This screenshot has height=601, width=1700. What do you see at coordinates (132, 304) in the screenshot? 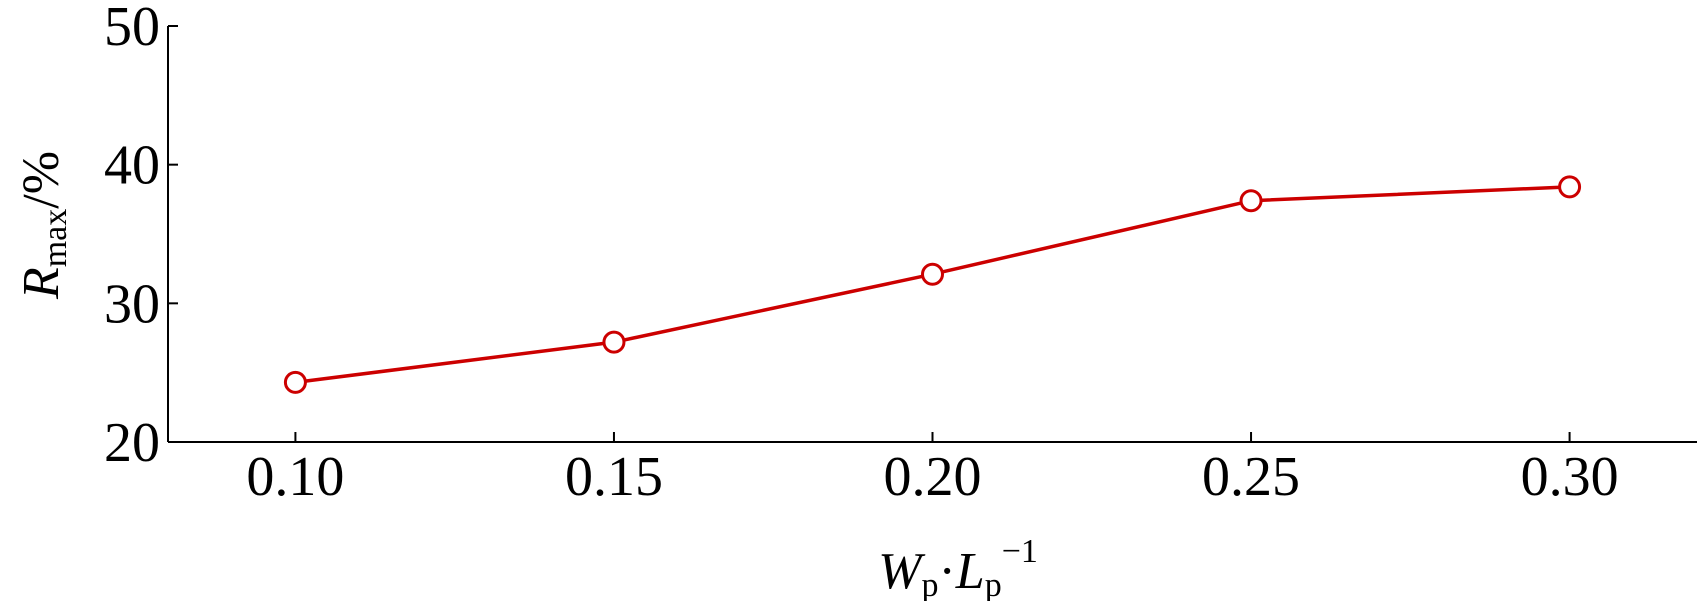
I see `y-tick-label: 30` at bounding box center [132, 304].